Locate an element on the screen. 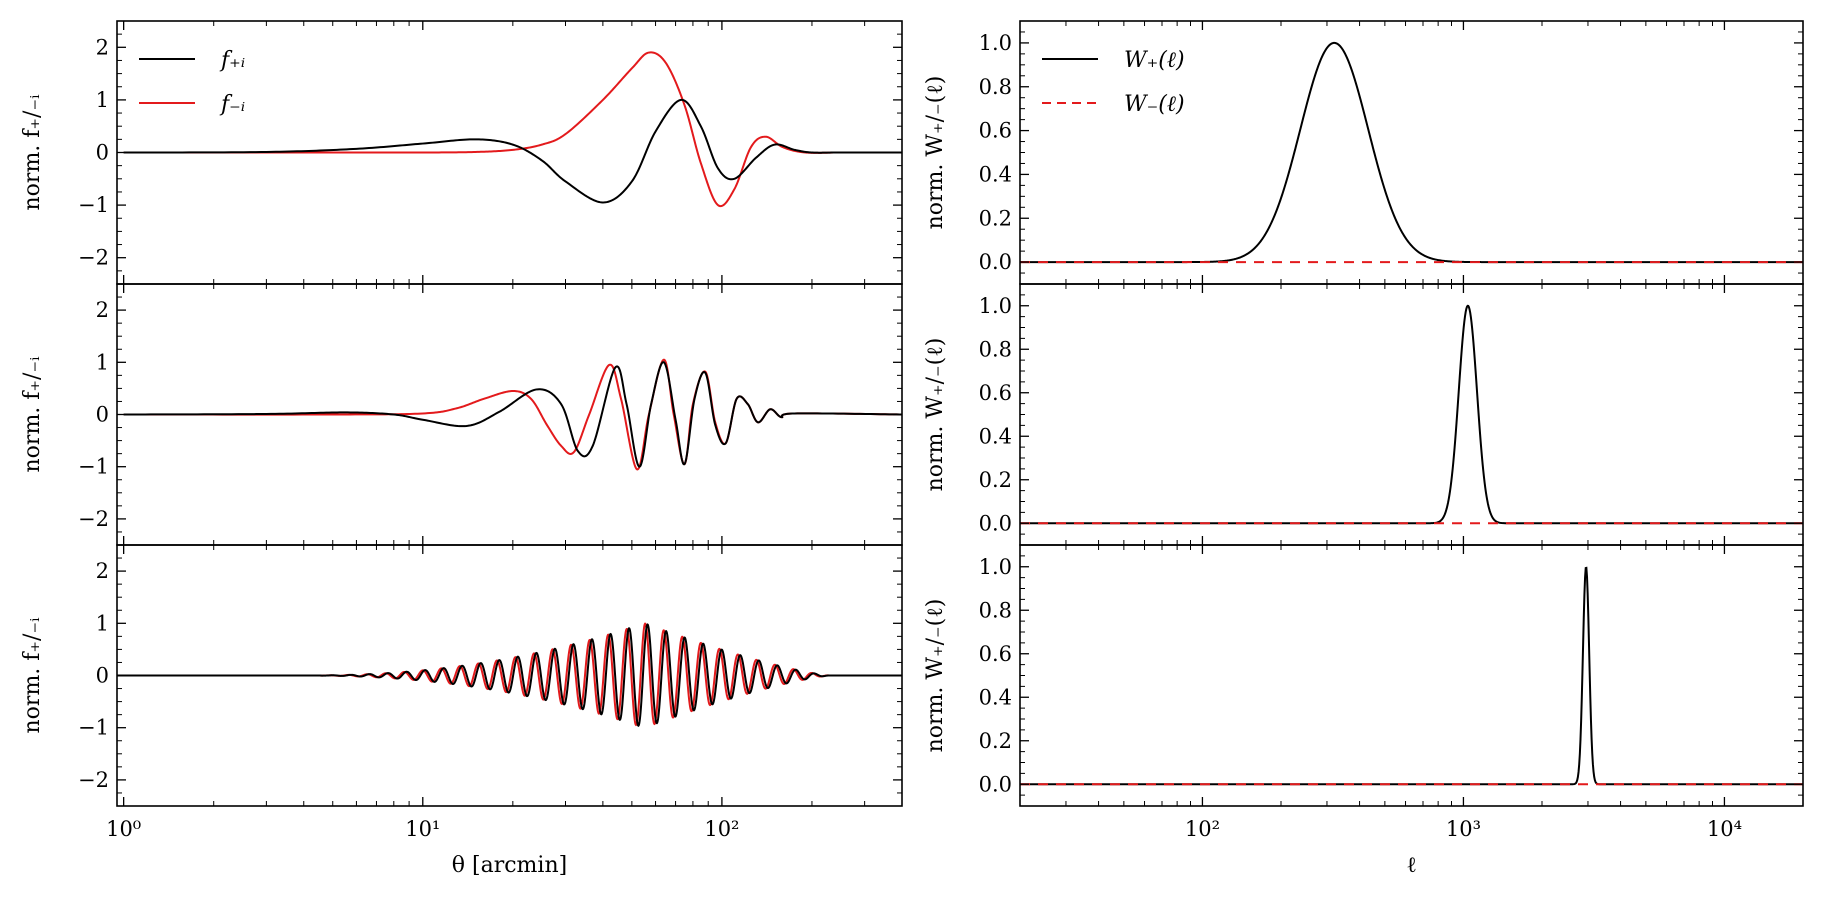 The width and height of the screenshot is (1827, 913). legend-label: f₊ᵢ is located at coordinates (232, 60).